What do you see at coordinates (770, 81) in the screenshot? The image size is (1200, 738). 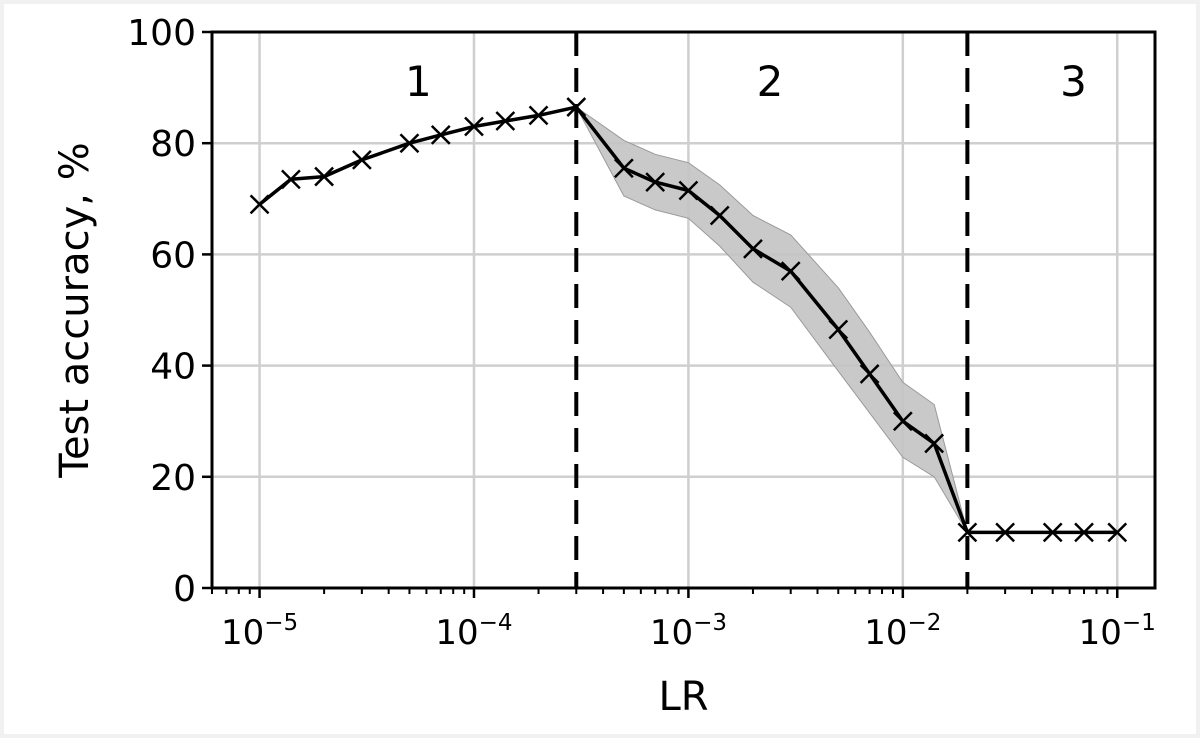 I see `region-label: 2` at bounding box center [770, 81].